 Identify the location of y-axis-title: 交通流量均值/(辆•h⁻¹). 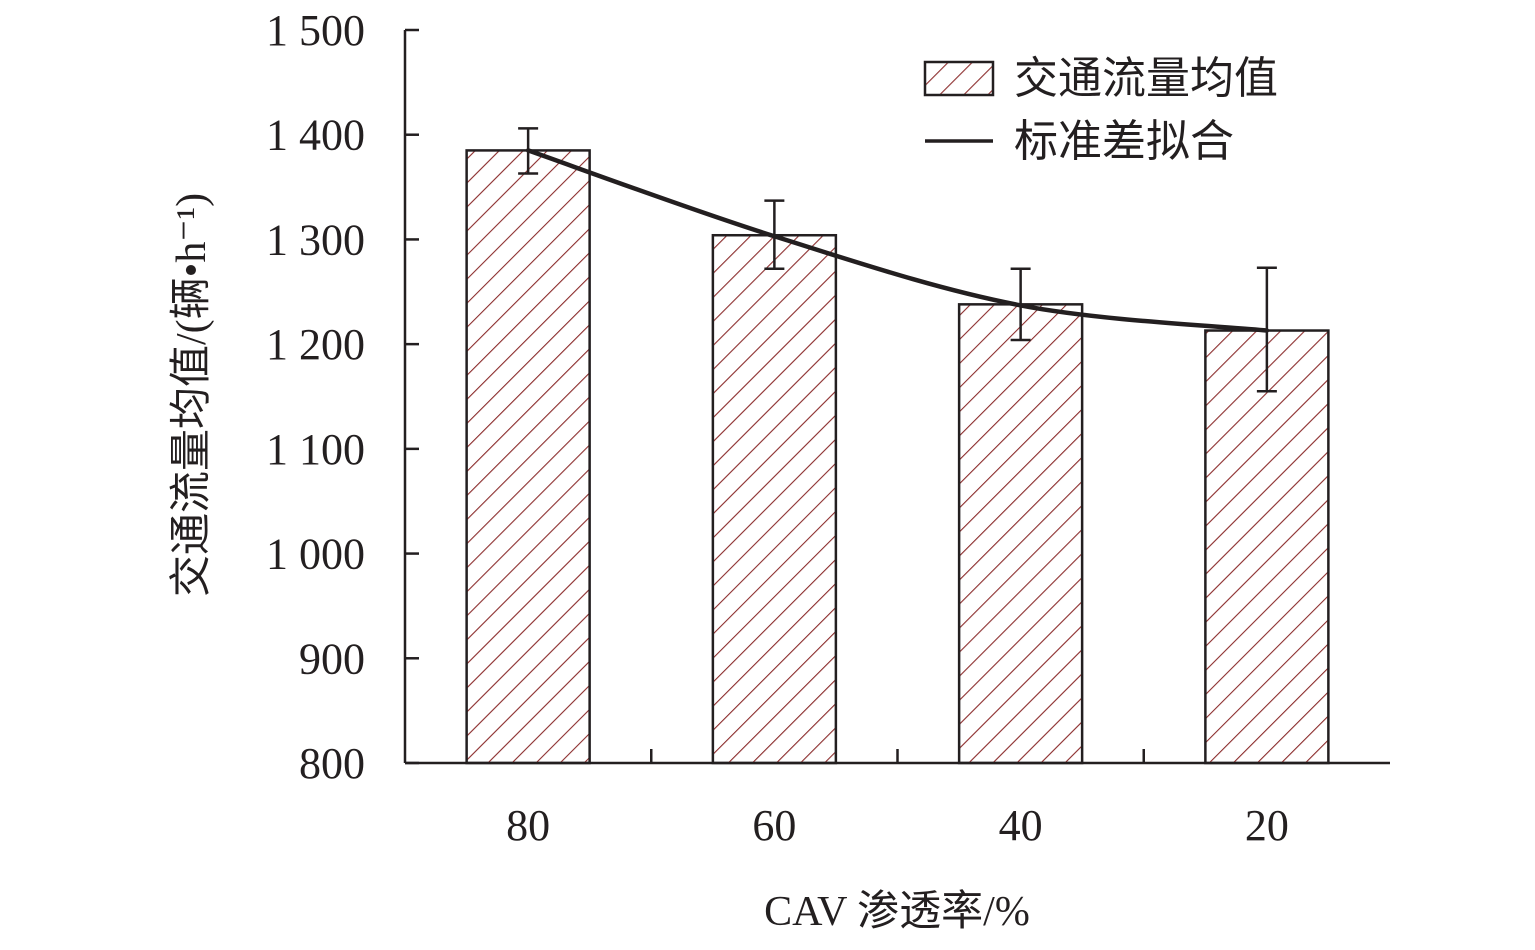
(191, 395).